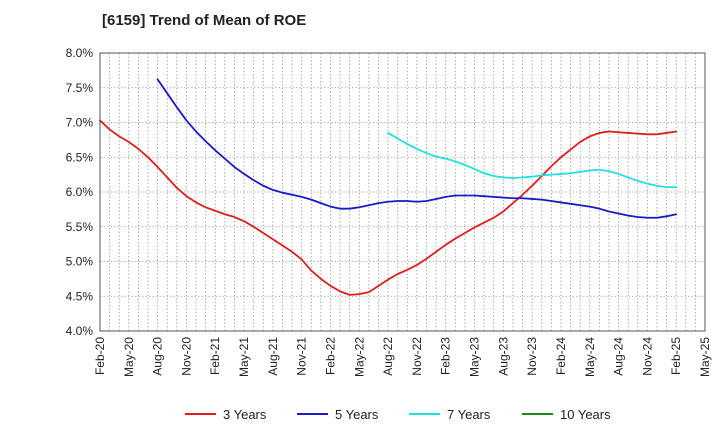 This screenshot has width=720, height=440. I want to click on x-tick-label: Aug-23, so click(503, 356).